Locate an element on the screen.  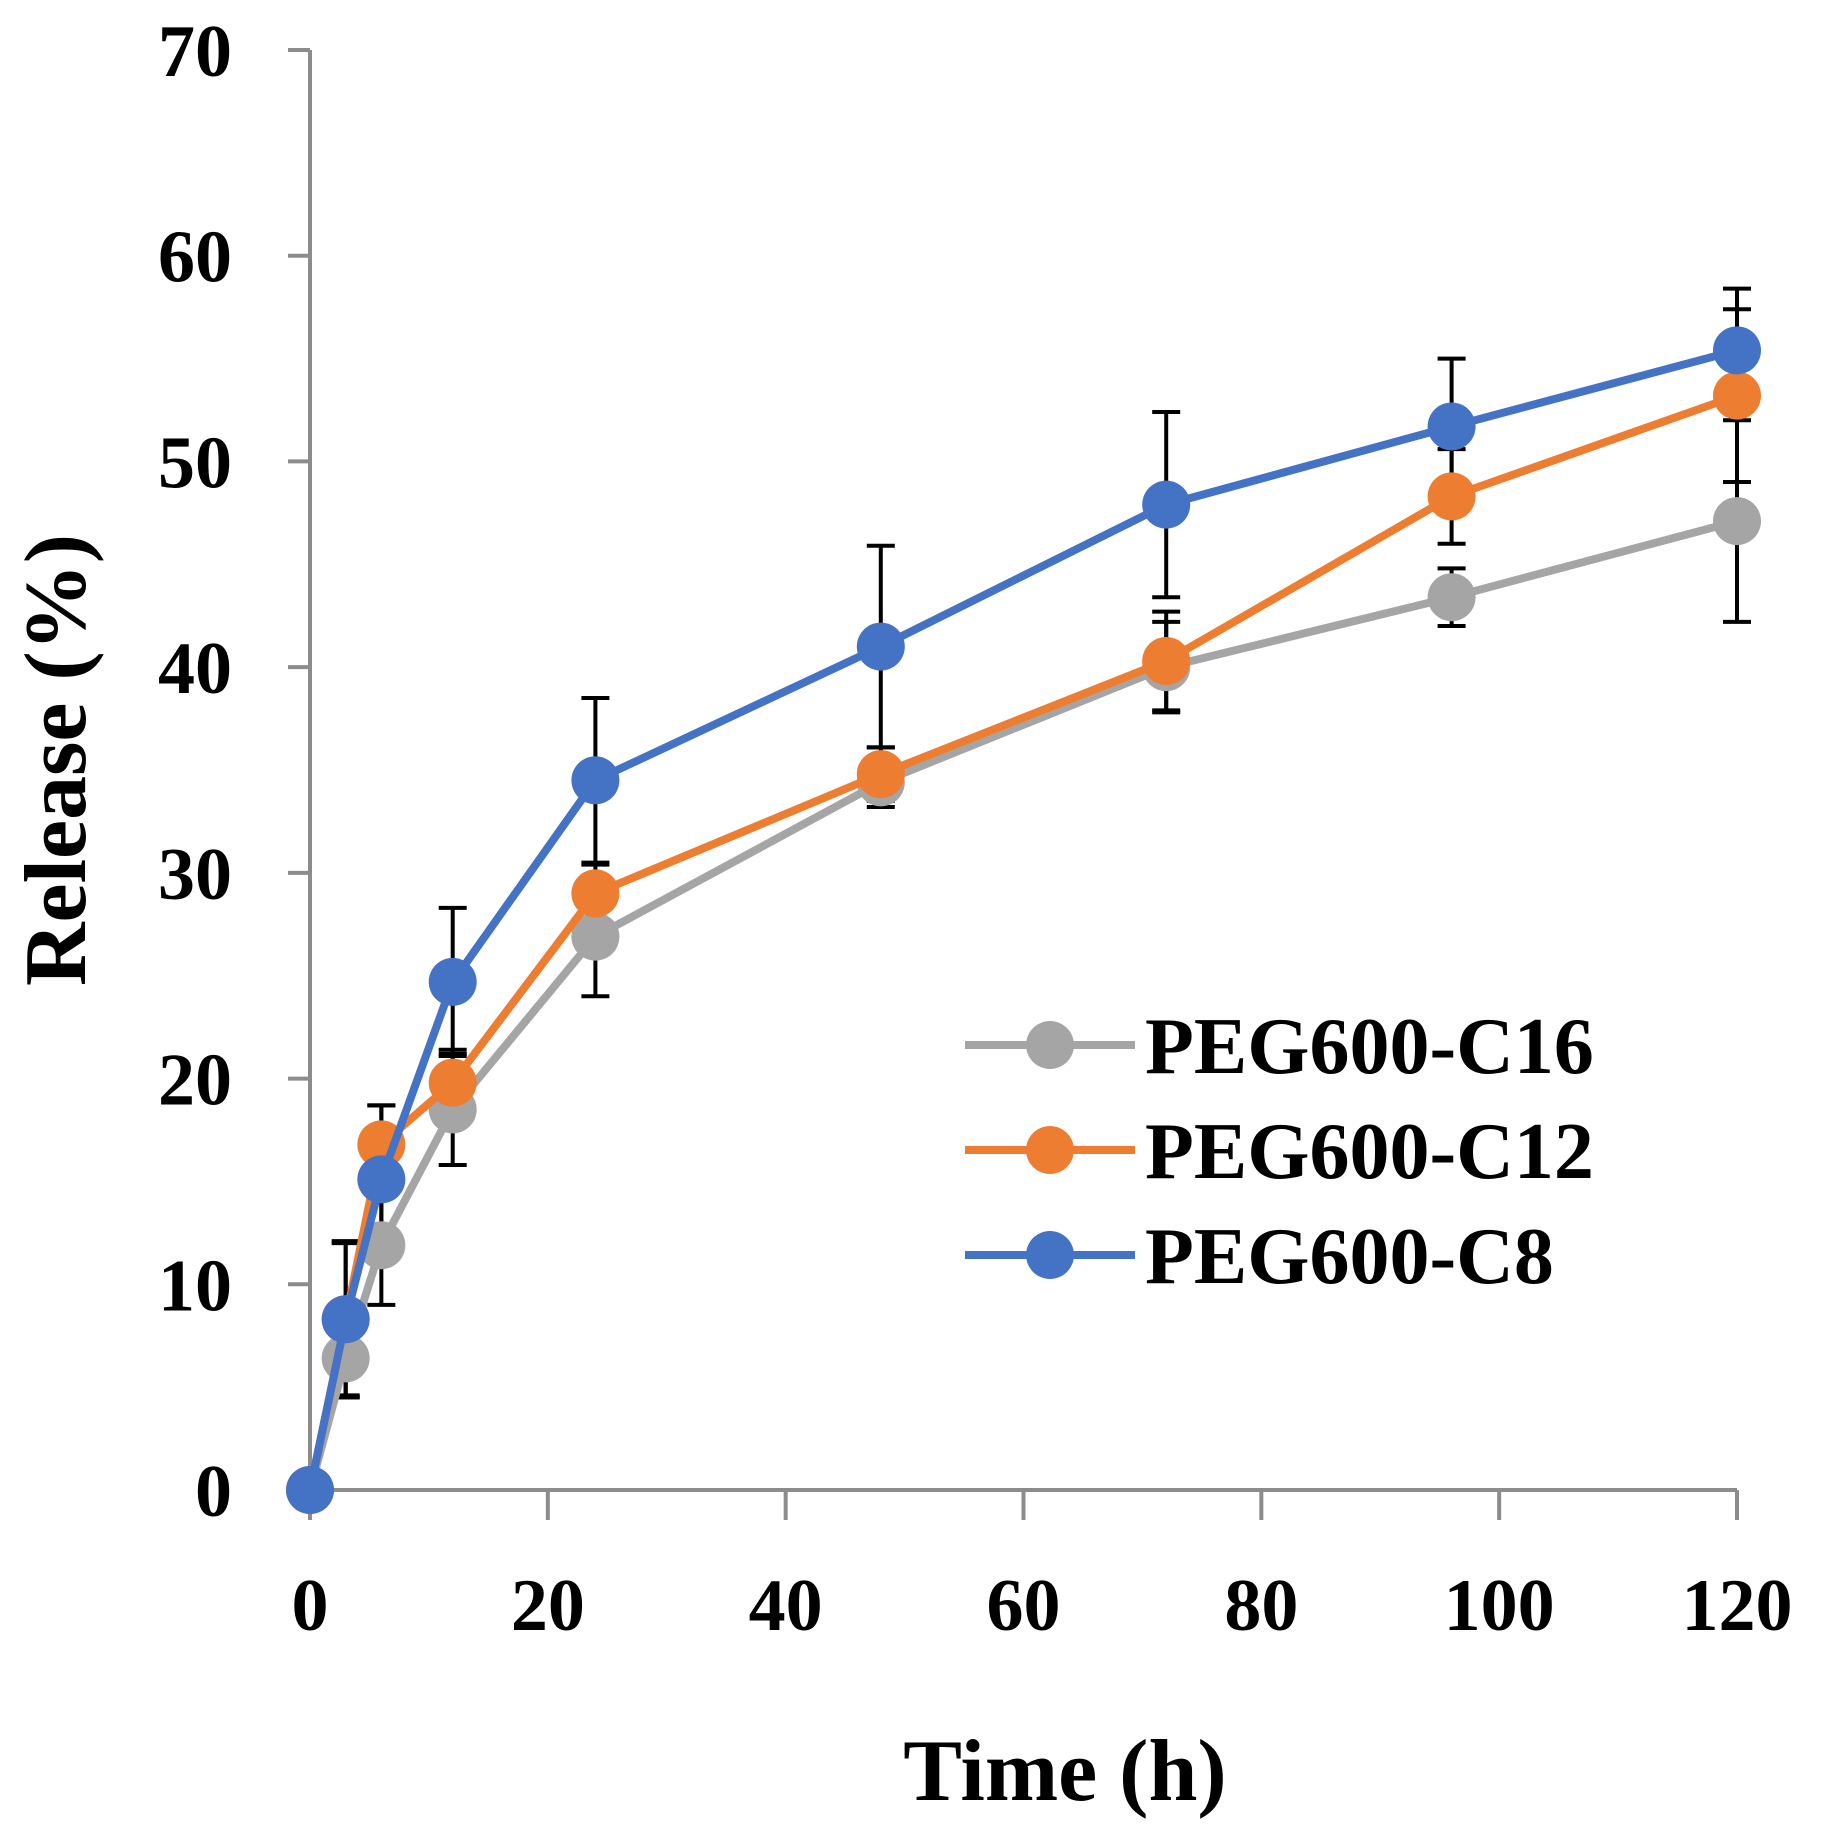
legend-label: PEG600-C8 is located at coordinates (1349, 1257).